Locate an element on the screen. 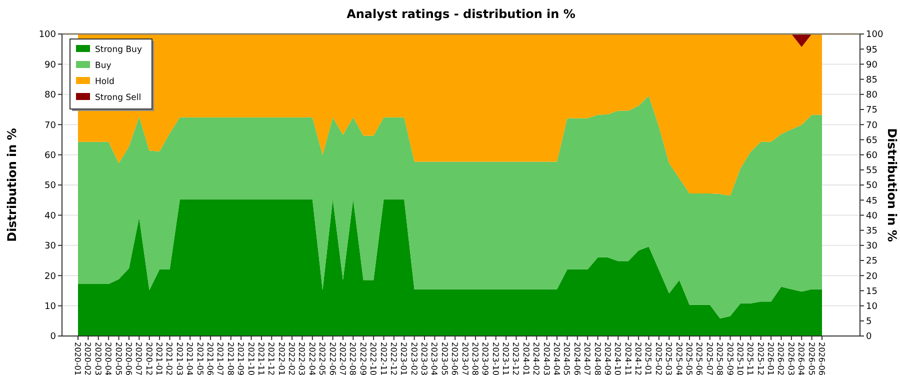 Image resolution: width=900 pixels, height=375 pixels. y2-tick-label: 5 is located at coordinates (869, 322).